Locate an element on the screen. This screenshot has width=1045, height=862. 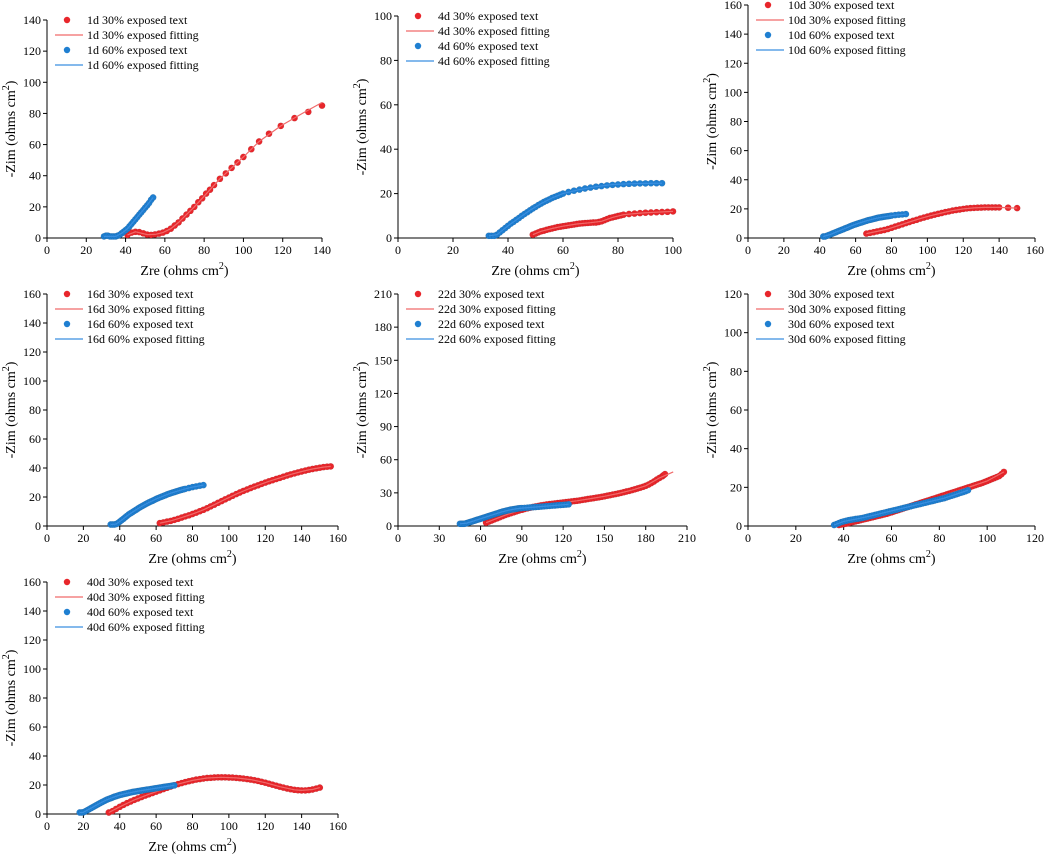
y-tick-label: 210 is located at coordinates (383, 294).